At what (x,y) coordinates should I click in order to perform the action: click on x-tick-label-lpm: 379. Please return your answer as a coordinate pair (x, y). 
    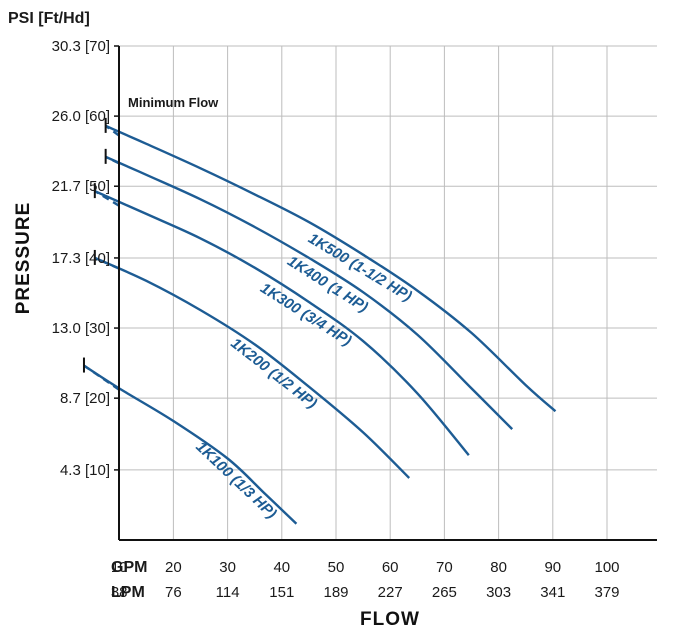
    Looking at the image, I should click on (606, 592).